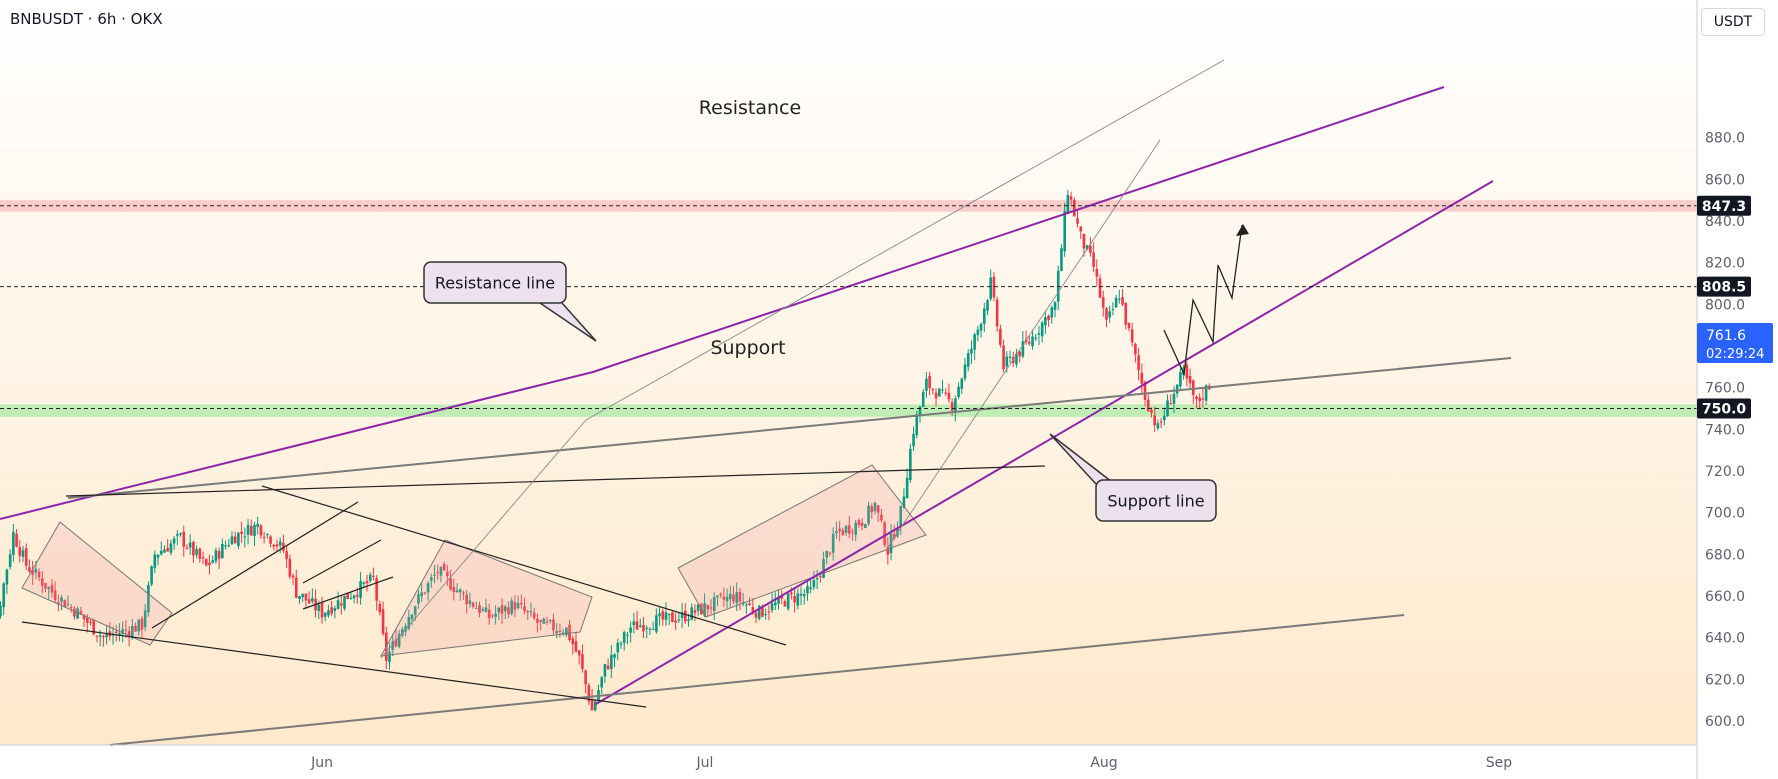 The height and width of the screenshot is (779, 1778). Describe the element at coordinates (750, 228) in the screenshot. I see `zone-labels: Resistance Support` at that location.